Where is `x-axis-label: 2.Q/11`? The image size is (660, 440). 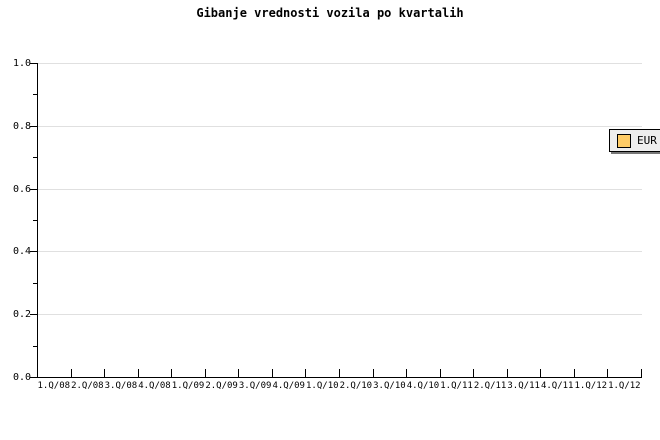
x-axis-label: 2.Q/11 is located at coordinates (490, 386).